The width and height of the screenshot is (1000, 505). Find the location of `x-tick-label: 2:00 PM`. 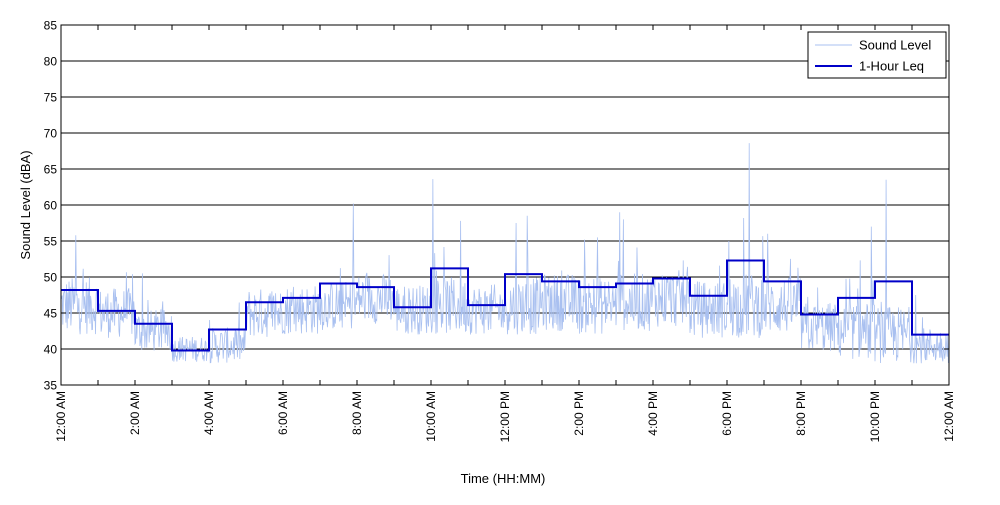

x-tick-label: 2:00 PM is located at coordinates (579, 413).